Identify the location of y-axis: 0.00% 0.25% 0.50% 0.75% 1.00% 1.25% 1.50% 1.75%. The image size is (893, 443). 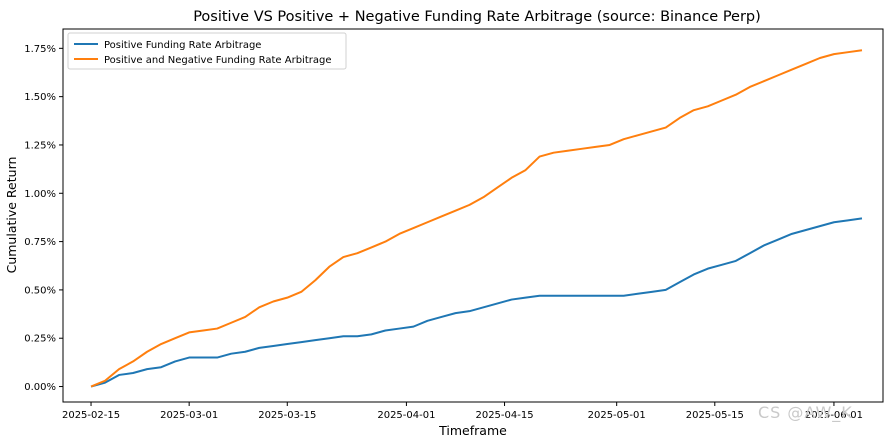
(43, 218).